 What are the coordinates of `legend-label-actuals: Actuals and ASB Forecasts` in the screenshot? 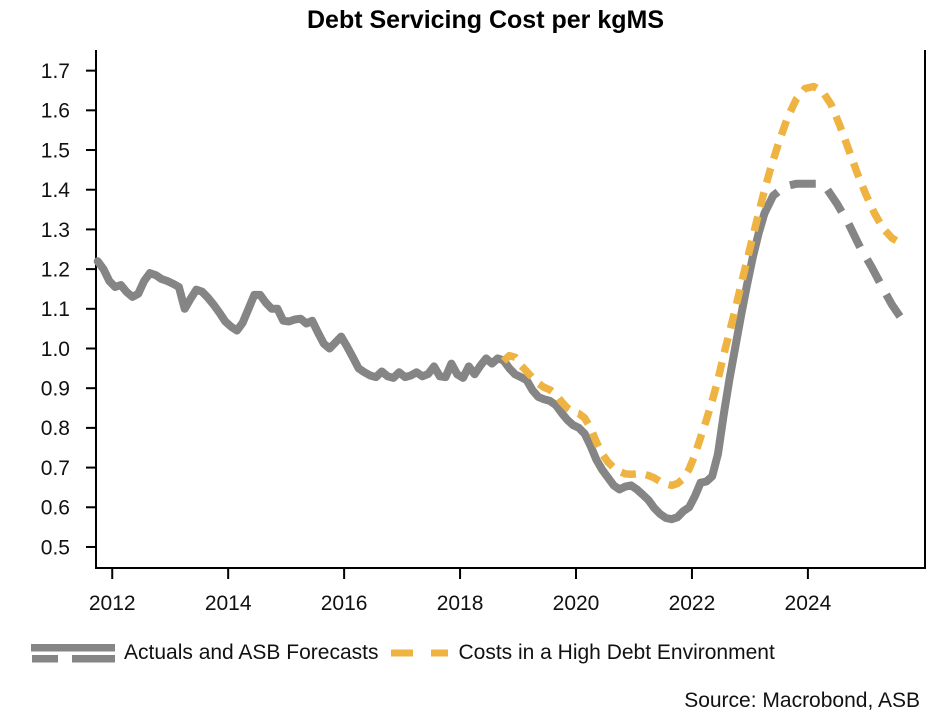 It's located at (251, 652).